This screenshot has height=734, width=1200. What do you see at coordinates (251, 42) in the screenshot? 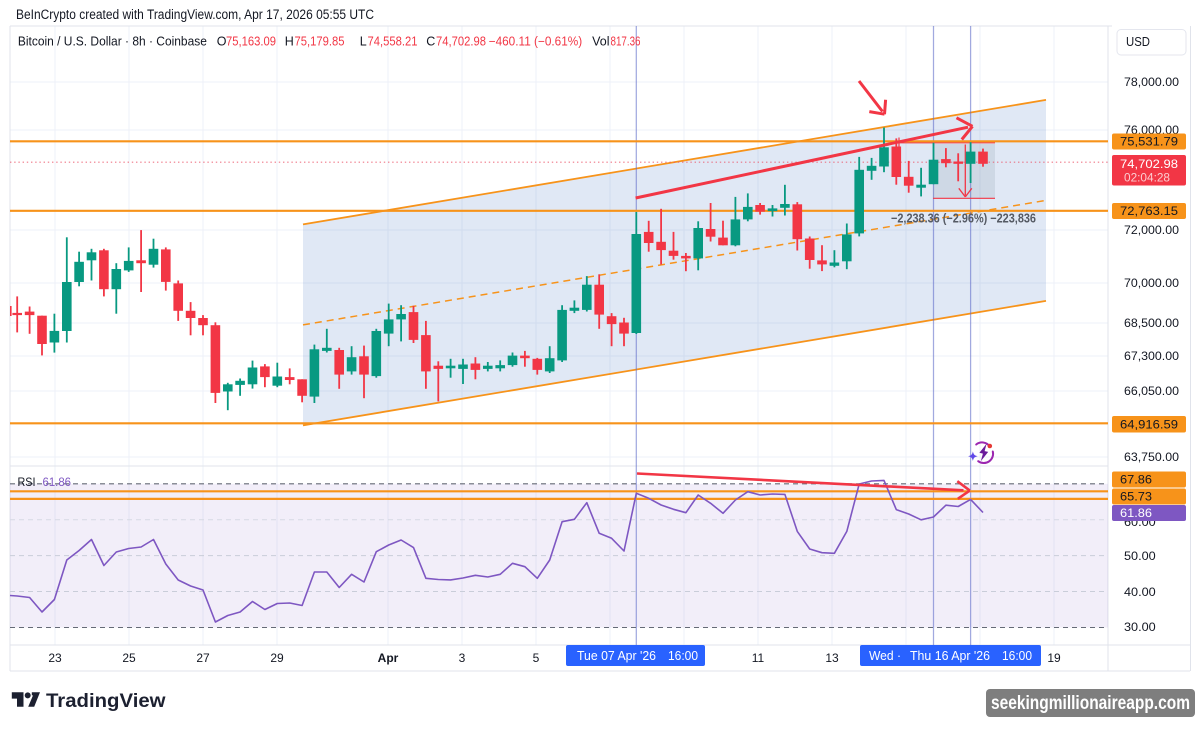
I see `svg-text: 75,163.09` at bounding box center [251, 42].